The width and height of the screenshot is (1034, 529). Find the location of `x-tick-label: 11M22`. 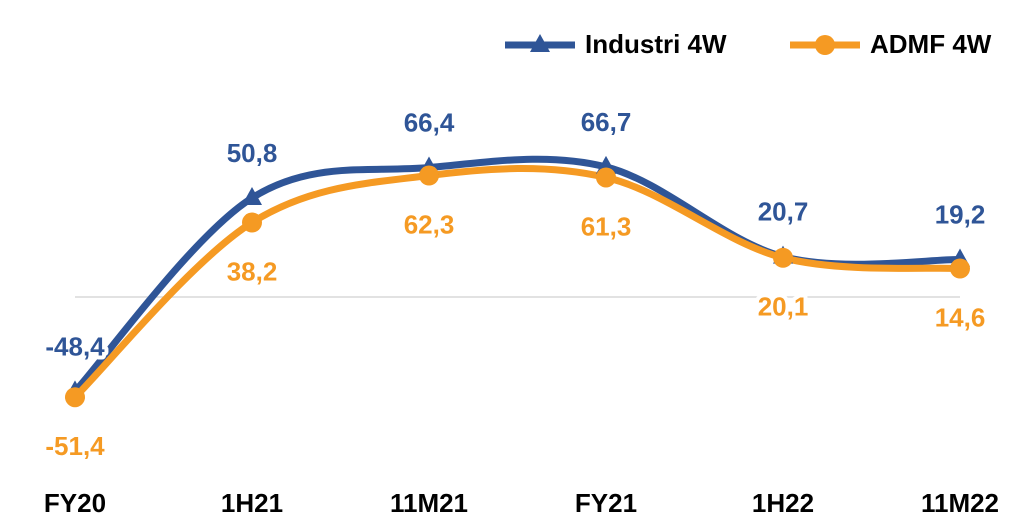

x-tick-label: 11M22 is located at coordinates (960, 503).